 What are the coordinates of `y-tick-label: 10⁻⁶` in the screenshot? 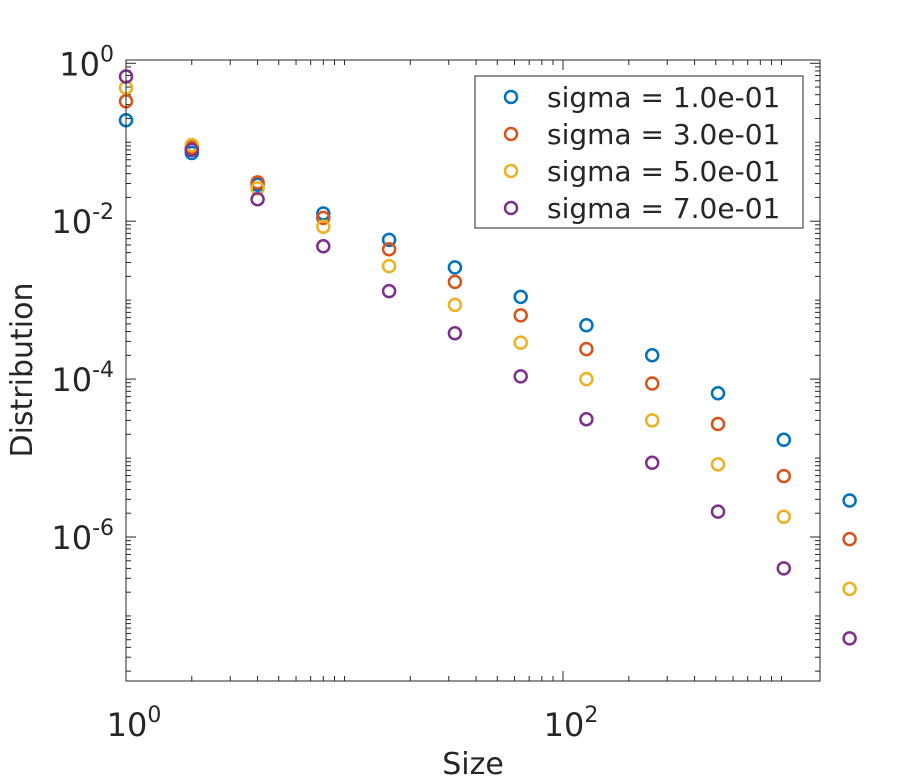 It's located at (82, 536).